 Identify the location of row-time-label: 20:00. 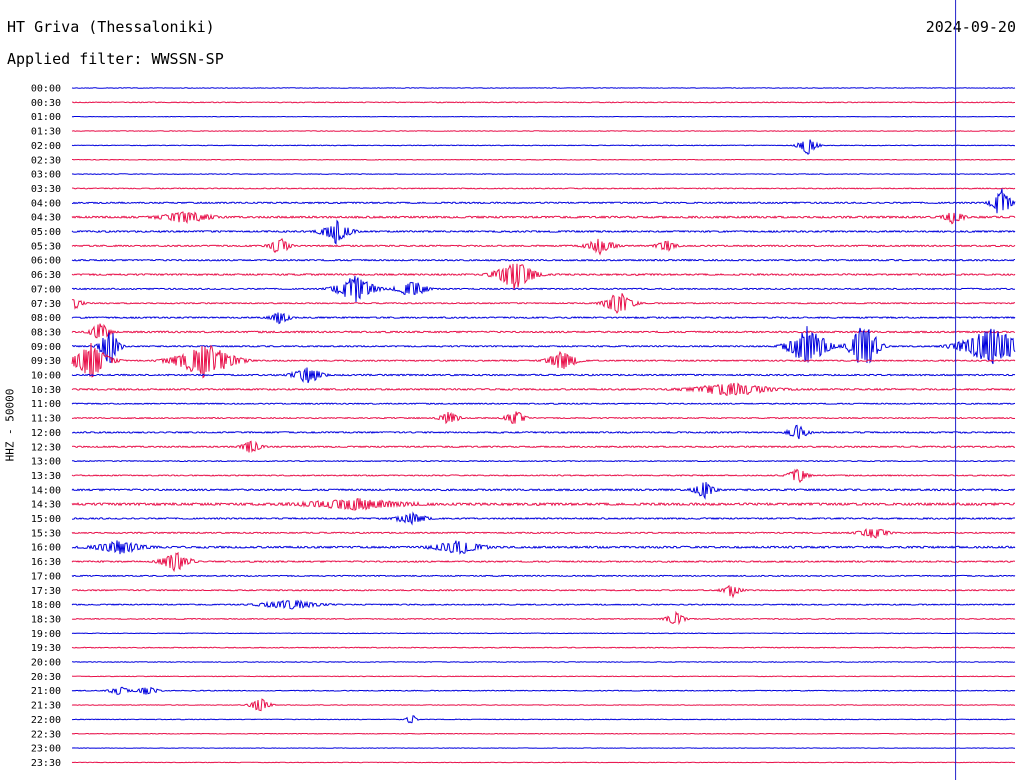
(46, 663).